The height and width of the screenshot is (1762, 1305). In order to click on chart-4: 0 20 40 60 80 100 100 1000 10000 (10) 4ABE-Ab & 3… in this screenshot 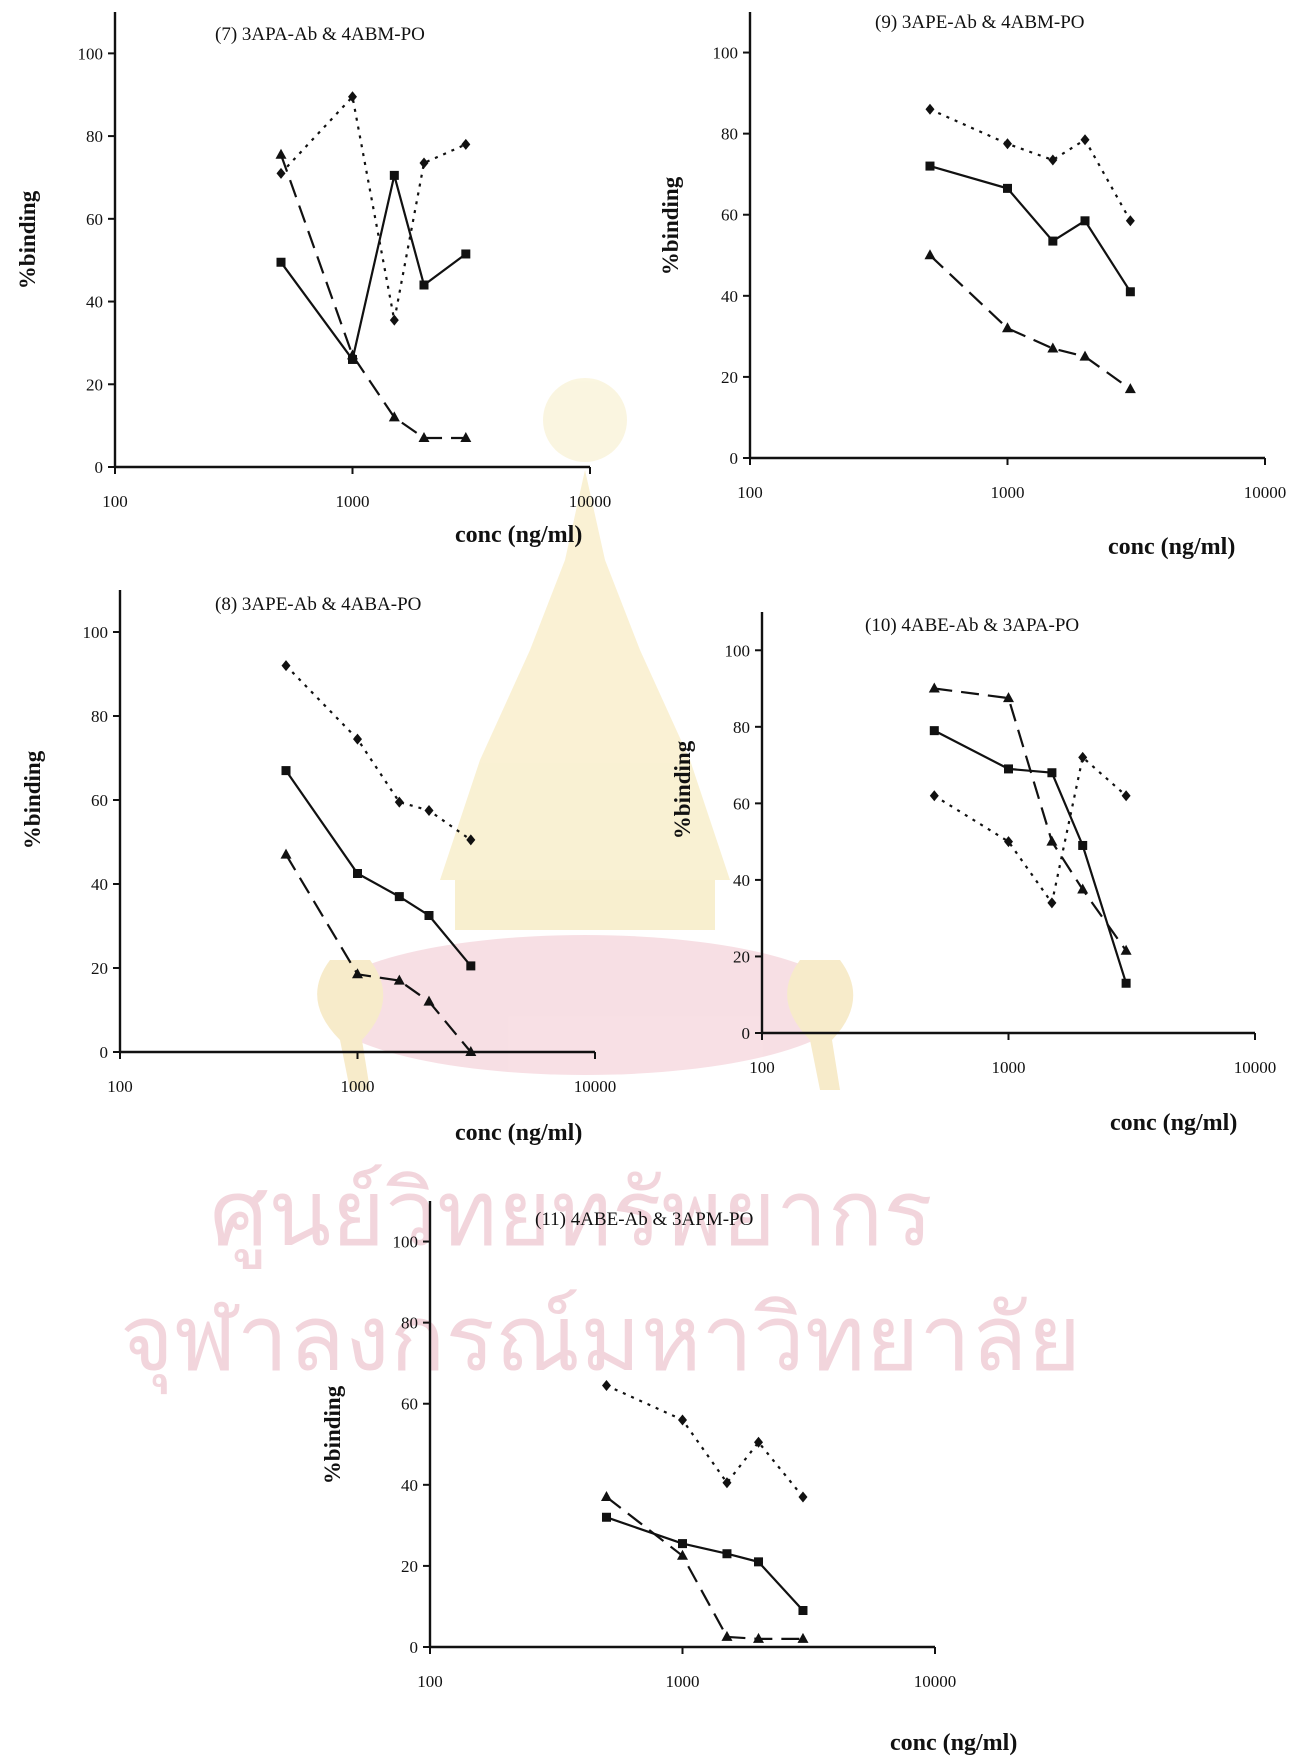, I will do `click(973, 874)`.